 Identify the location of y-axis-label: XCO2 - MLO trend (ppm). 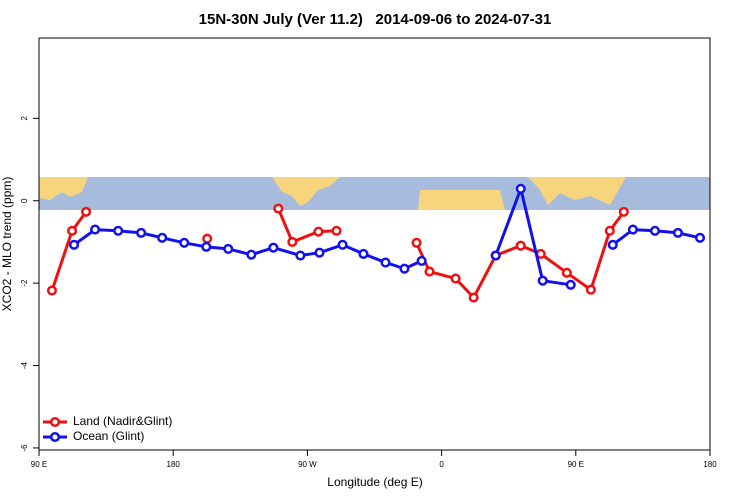
(7, 244).